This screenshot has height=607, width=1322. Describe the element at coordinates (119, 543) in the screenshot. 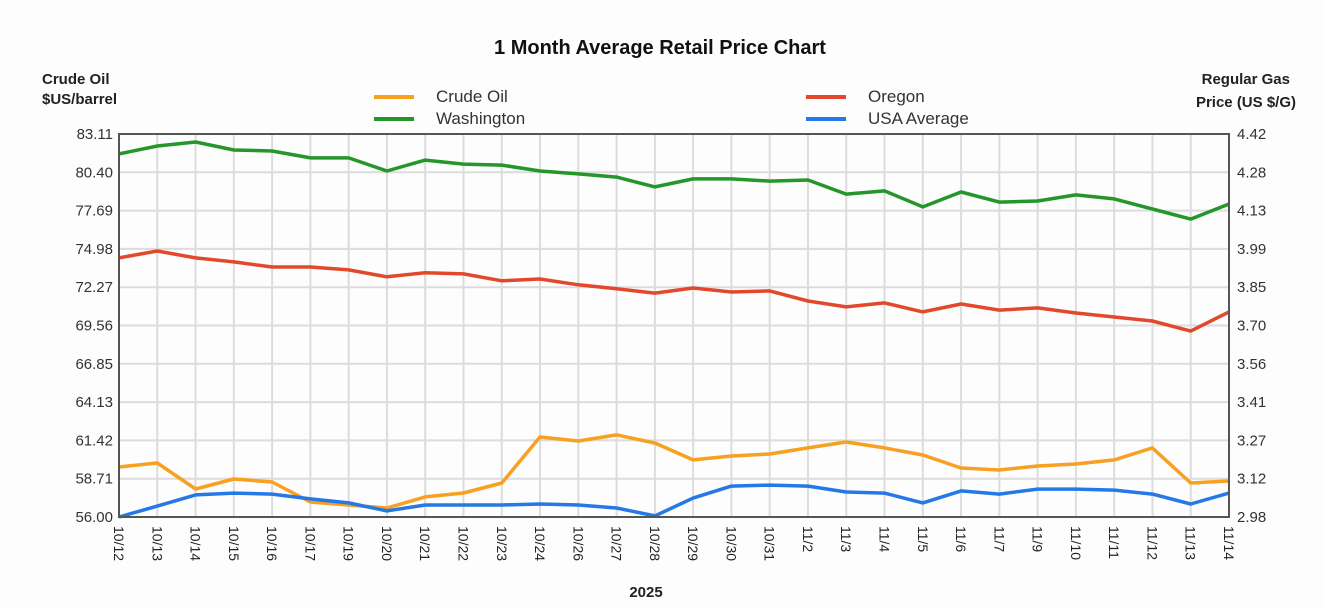

I see `x-tick-label: 10/12` at that location.